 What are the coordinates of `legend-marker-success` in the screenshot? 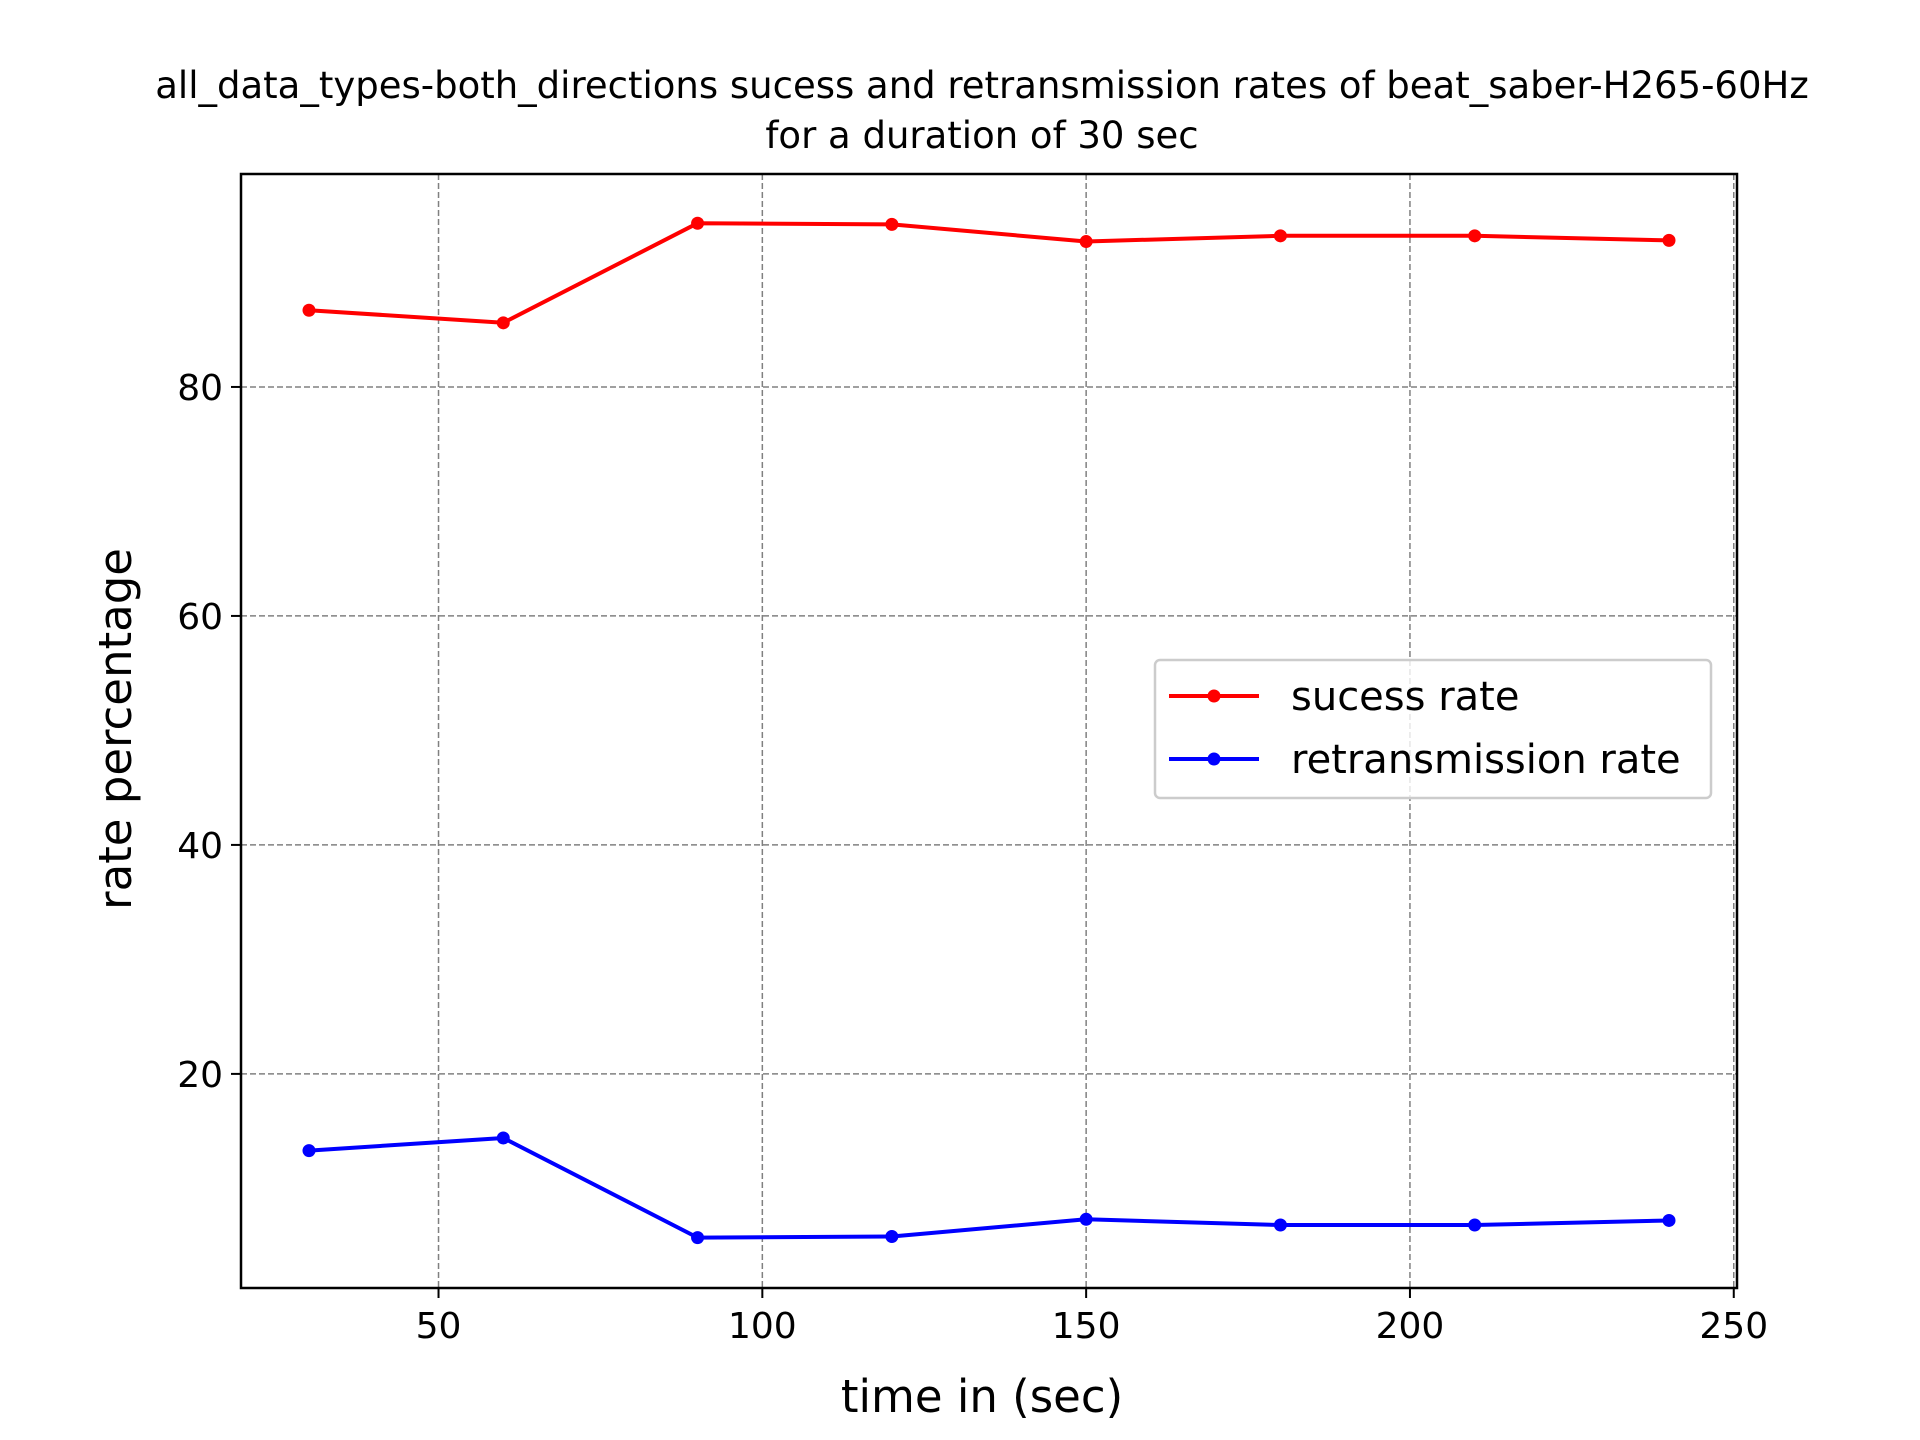 It's located at (1214, 696).